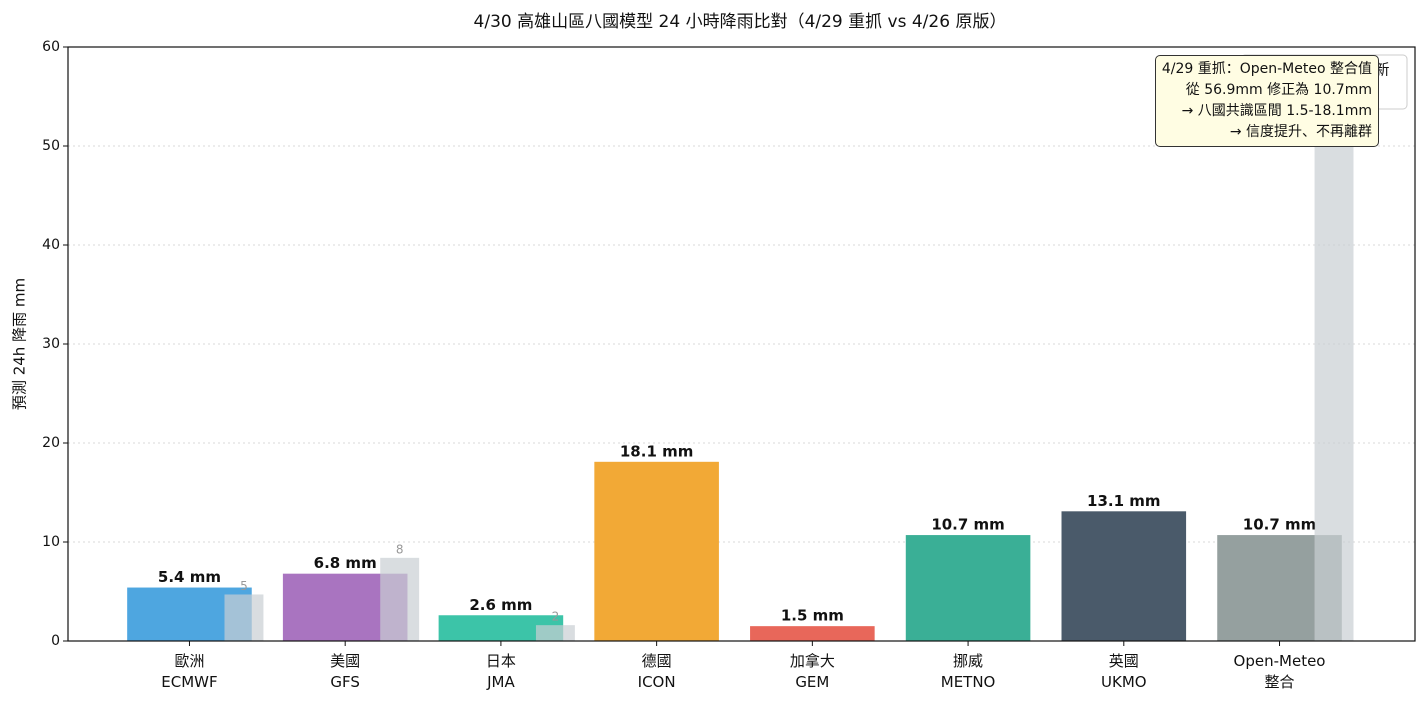  What do you see at coordinates (189, 577) in the screenshot?
I see `value-label: 5.4 mm` at bounding box center [189, 577].